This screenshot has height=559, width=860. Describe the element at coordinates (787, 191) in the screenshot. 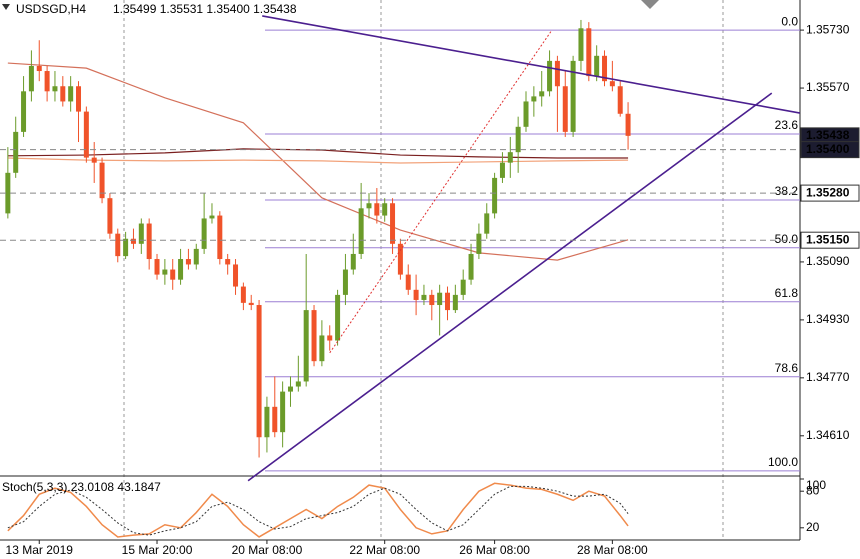

I see `fib-label: 38.2` at that location.